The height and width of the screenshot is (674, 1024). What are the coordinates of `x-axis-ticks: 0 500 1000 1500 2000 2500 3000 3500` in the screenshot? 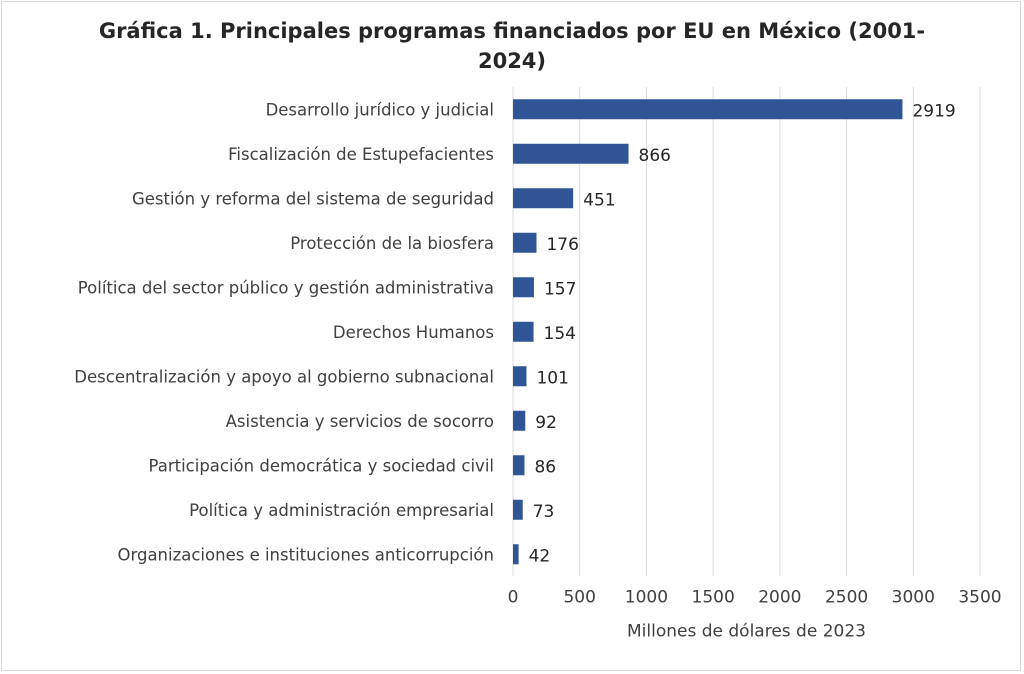 It's located at (755, 598).